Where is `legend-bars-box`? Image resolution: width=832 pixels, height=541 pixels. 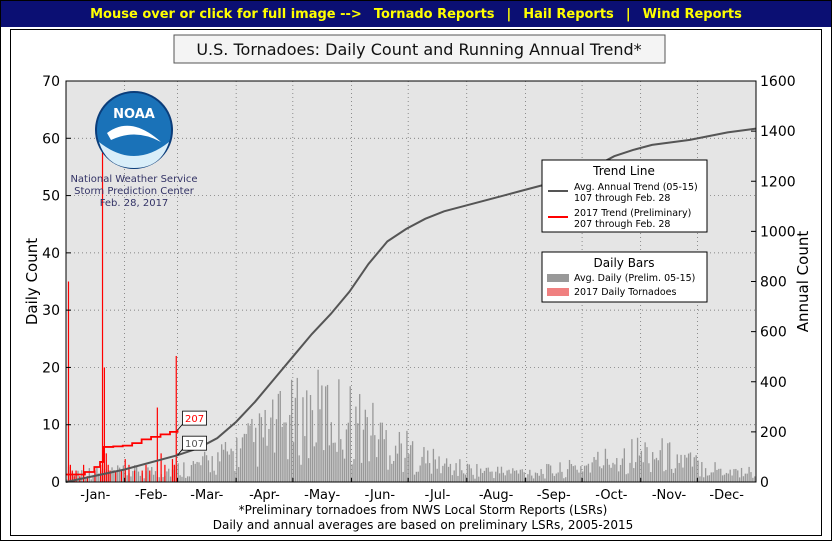 legend-bars-box is located at coordinates (624, 277).